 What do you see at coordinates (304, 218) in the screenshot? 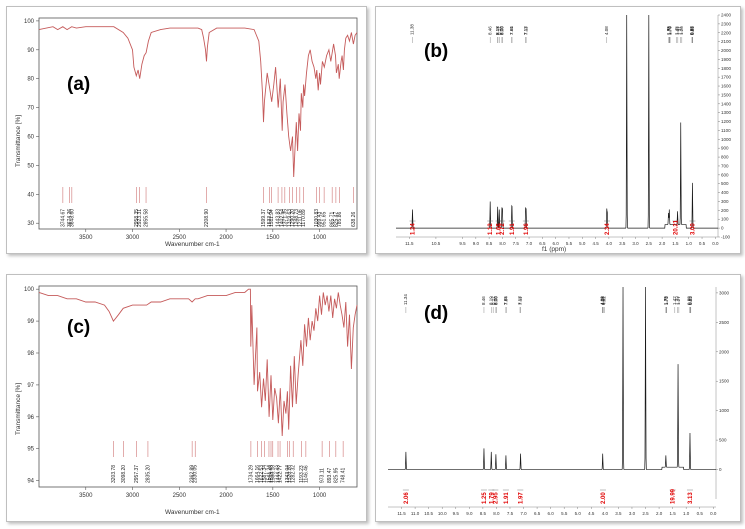
I see `peak-label: 1170.89` at bounding box center [304, 218].